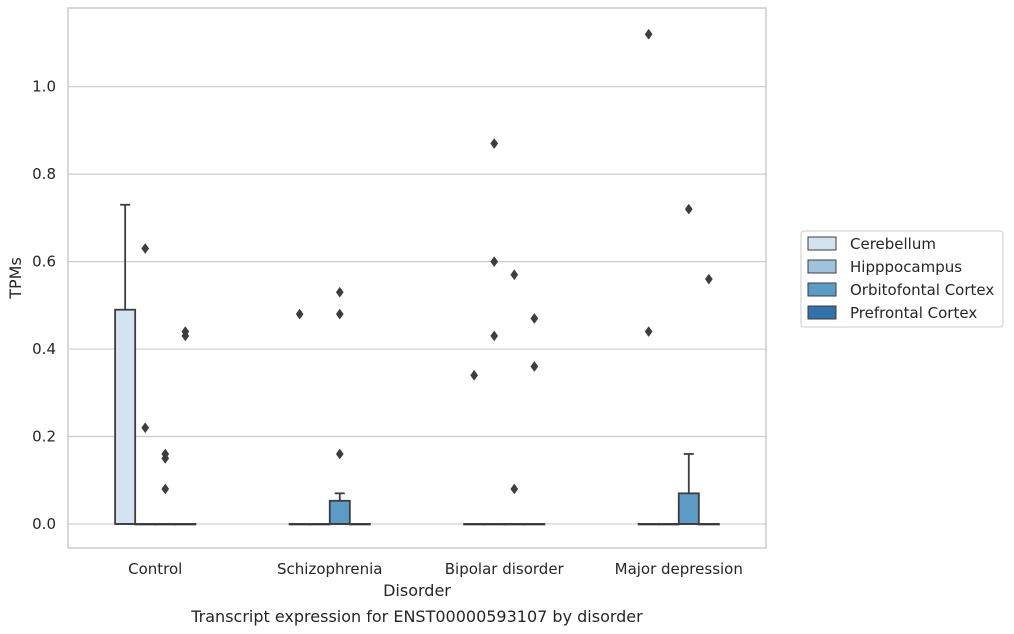 This screenshot has width=1014, height=634. What do you see at coordinates (505, 569) in the screenshot?
I see `x-tick-label: Bipolar disorder` at bounding box center [505, 569].